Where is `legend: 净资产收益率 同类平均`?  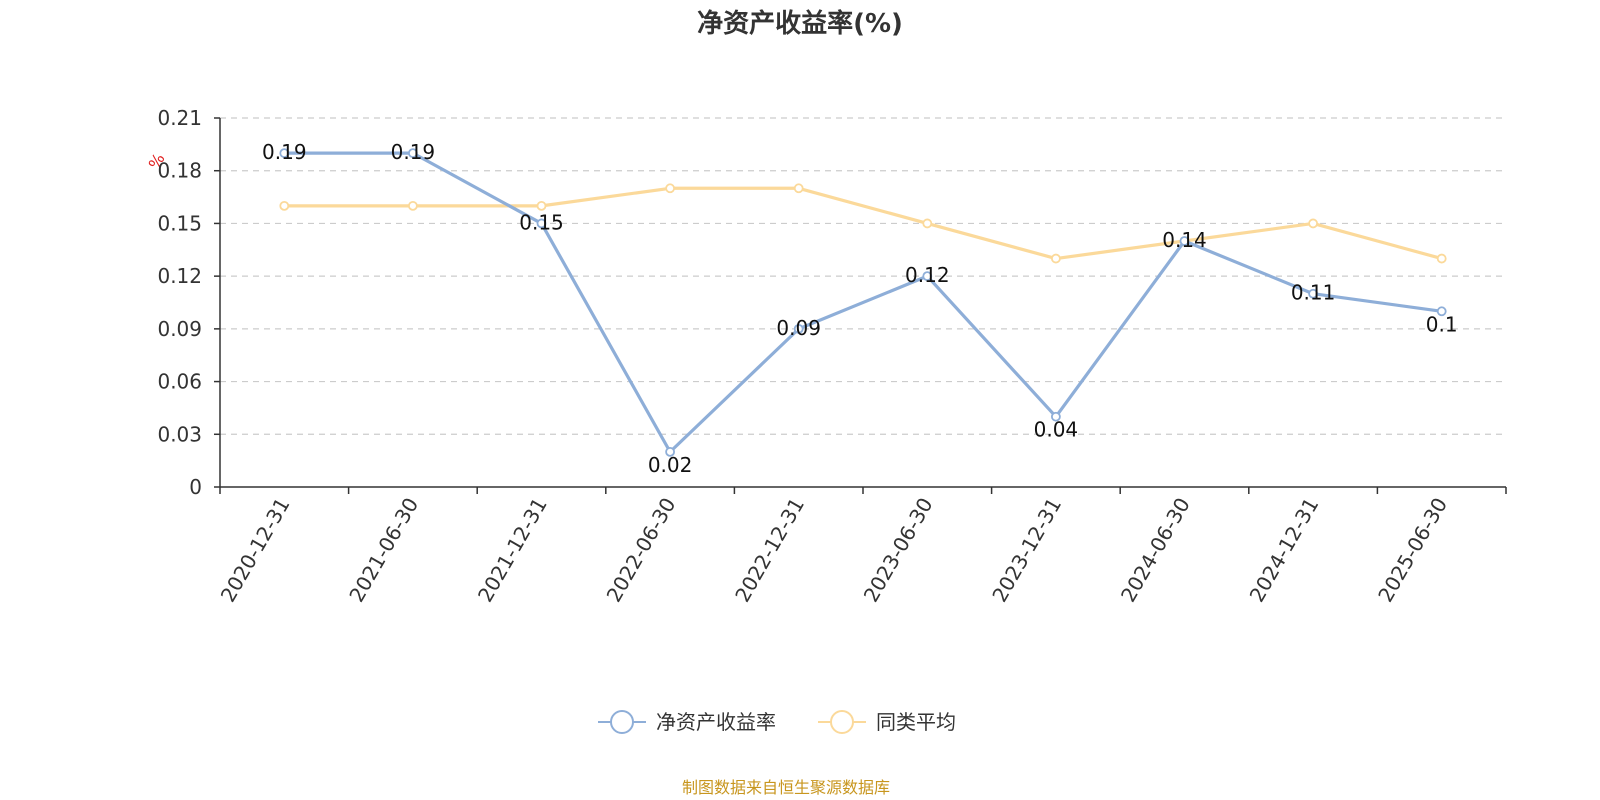
legend: 净资产收益率 同类平均 is located at coordinates (777, 722).